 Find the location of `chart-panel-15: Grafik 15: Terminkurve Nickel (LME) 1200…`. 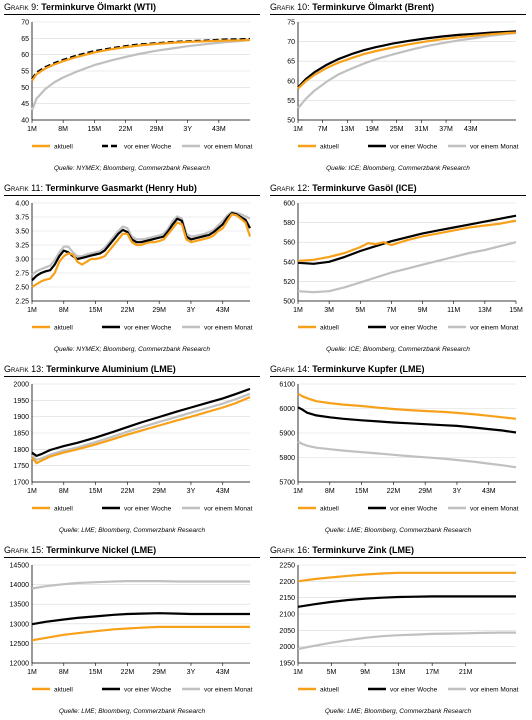

chart-panel-15: Grafik 15: Terminkurve Nickel (LME) 1200… is located at coordinates (132, 632).